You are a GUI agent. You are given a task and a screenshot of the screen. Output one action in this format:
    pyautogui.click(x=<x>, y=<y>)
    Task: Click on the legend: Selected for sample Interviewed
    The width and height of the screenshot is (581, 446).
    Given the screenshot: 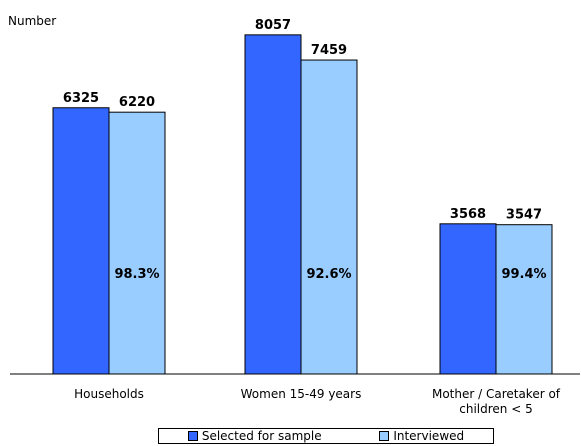 What is the action you would take?
    pyautogui.click(x=326, y=436)
    